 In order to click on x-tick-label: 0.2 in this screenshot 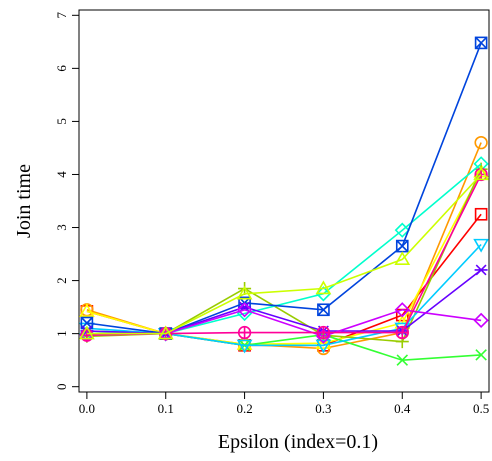, I will do `click(244, 408)`.